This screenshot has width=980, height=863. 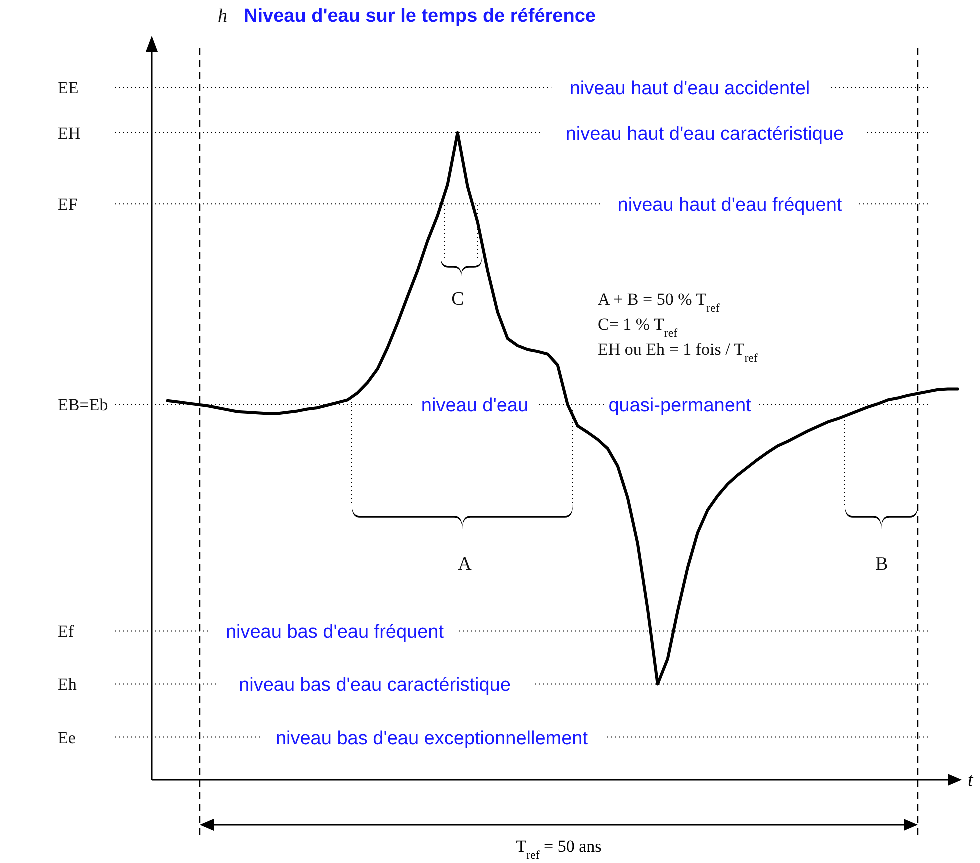 I want to click on annotation: quasi-permanent, so click(x=680, y=406).